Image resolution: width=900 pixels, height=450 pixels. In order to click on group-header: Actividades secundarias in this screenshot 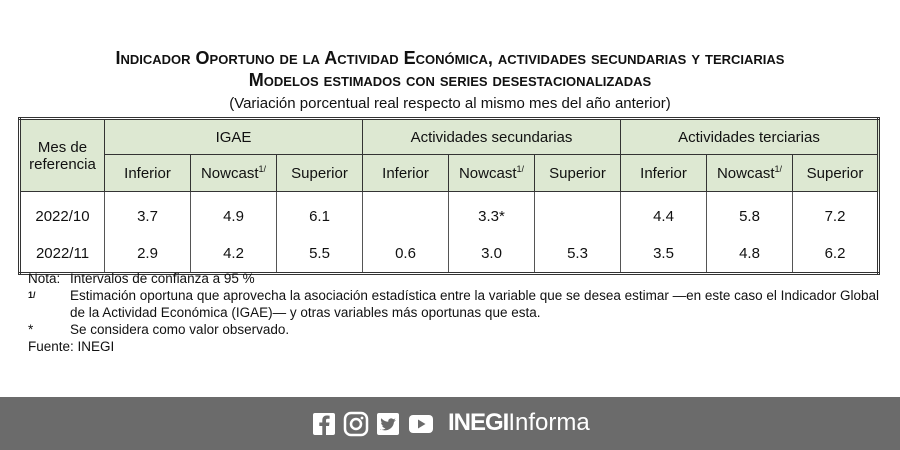, I will do `click(491, 136)`.